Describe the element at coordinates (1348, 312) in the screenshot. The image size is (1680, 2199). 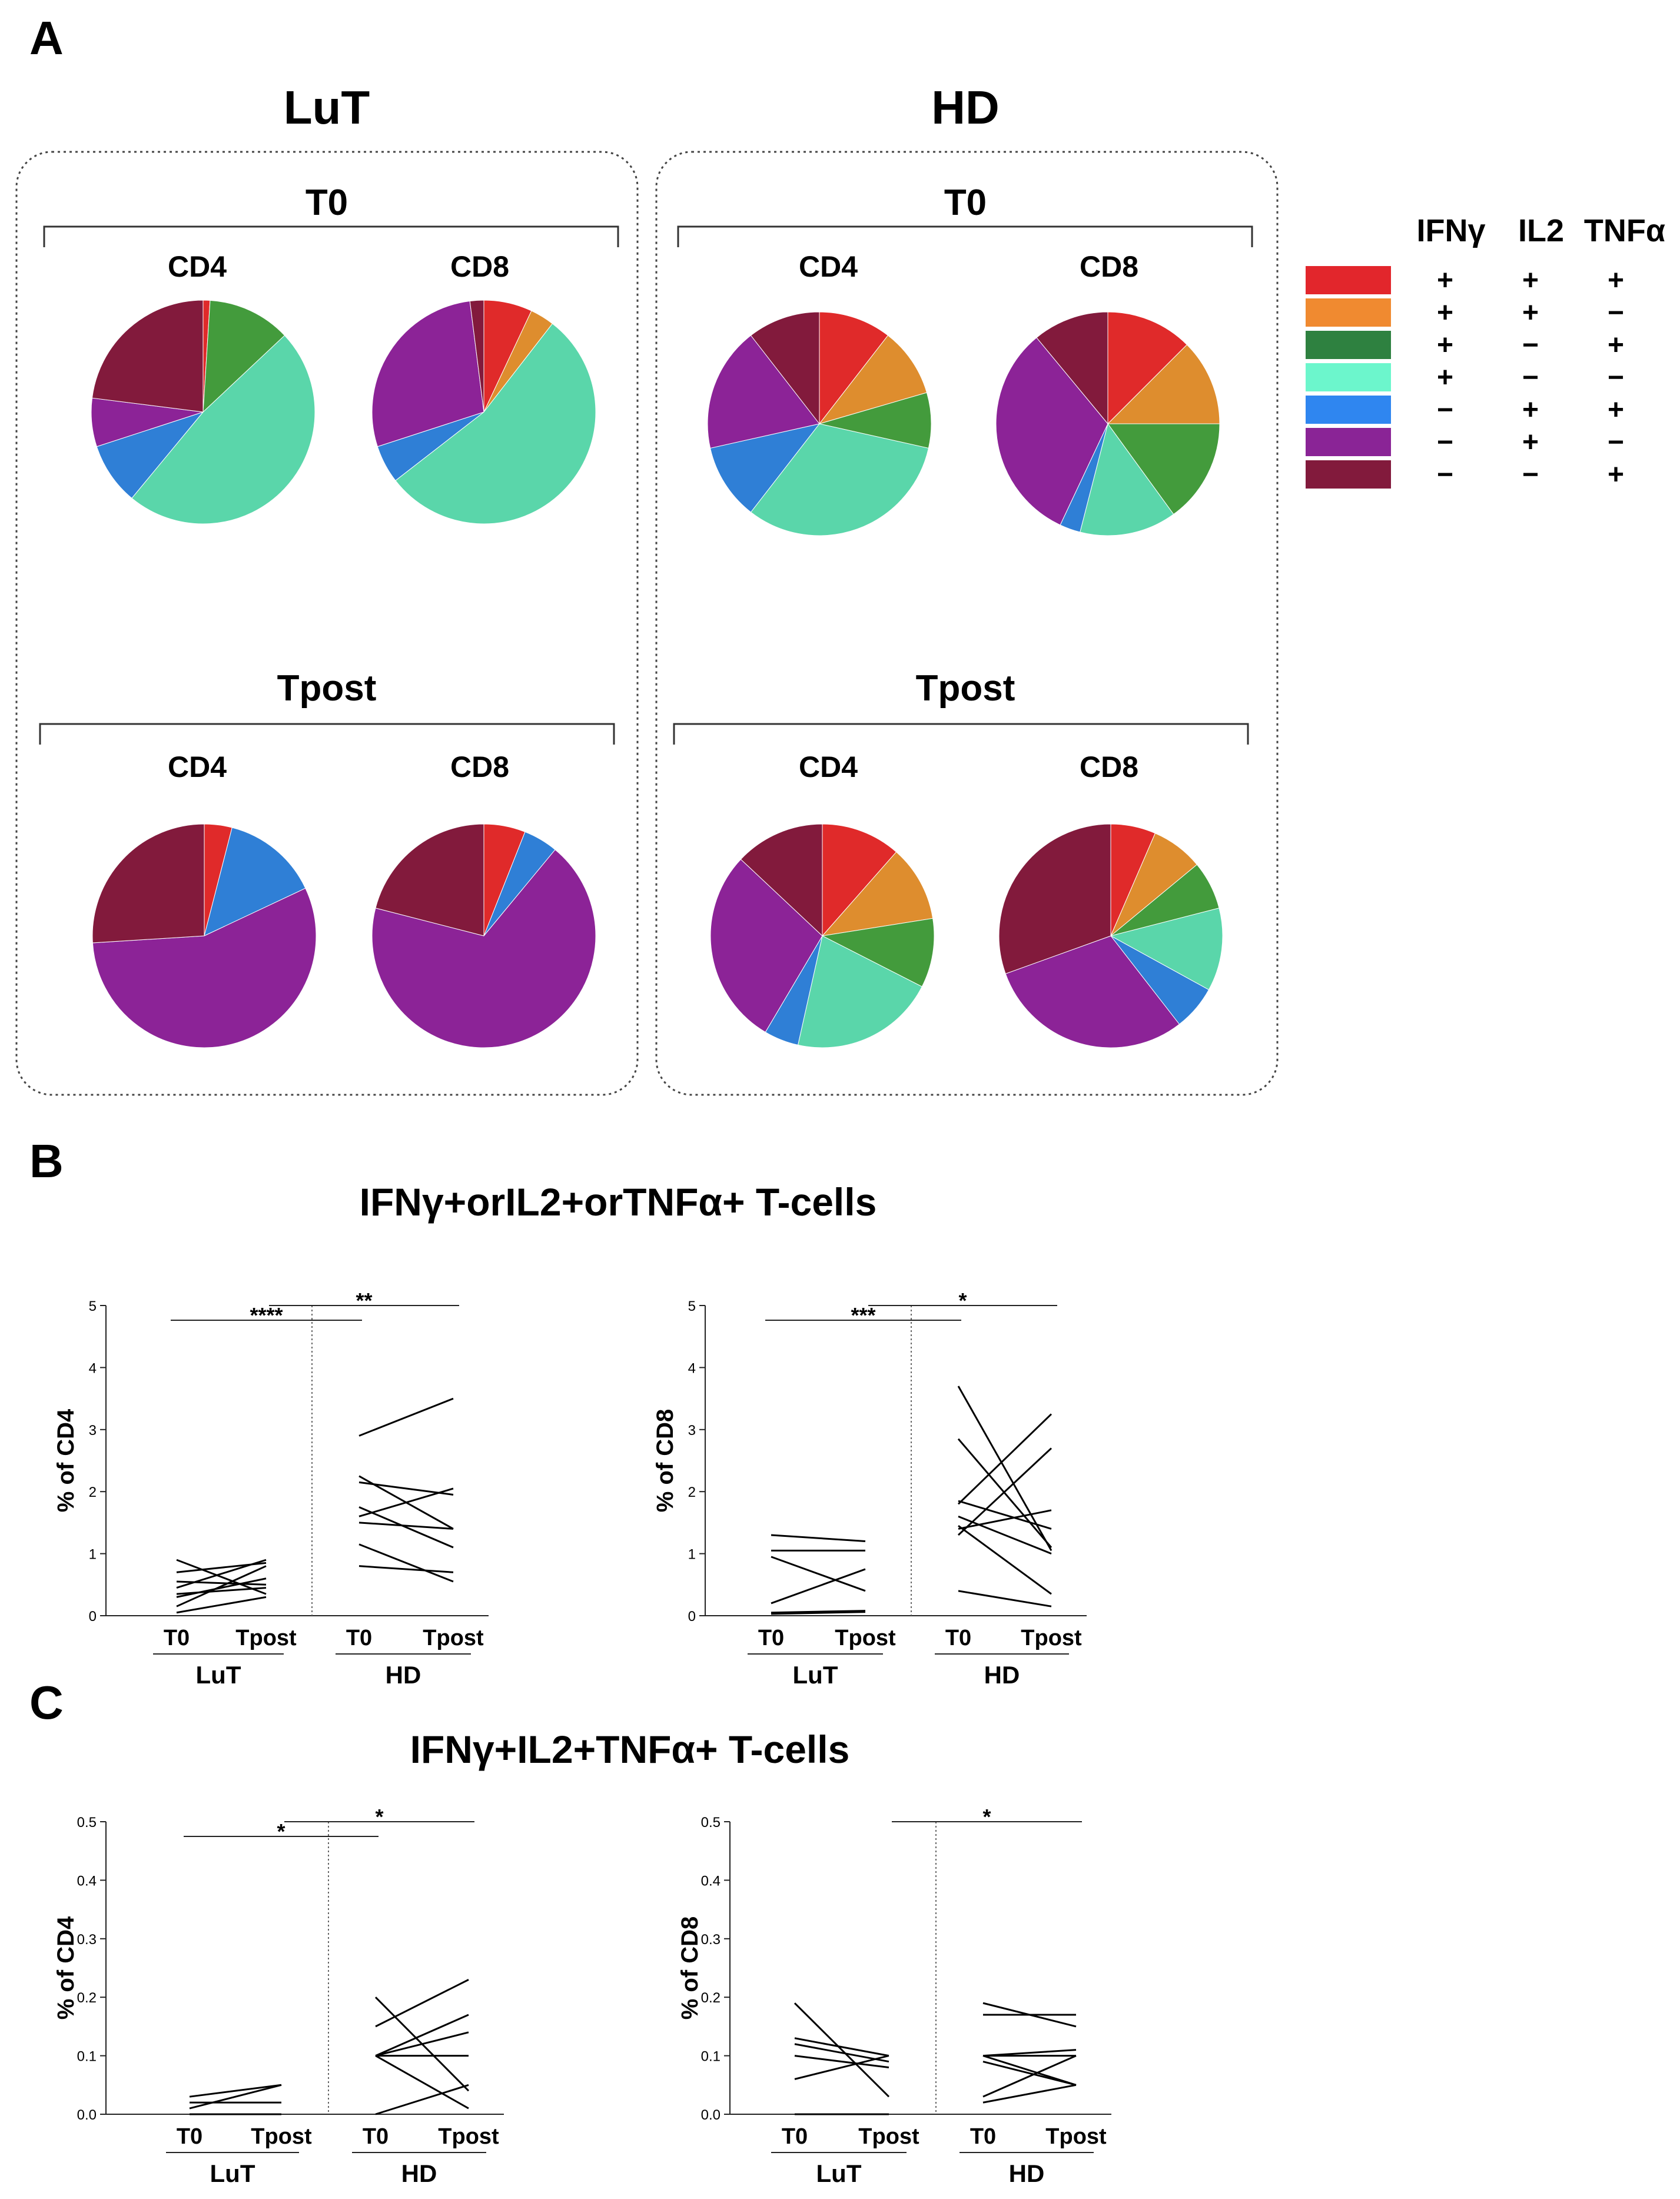
I see `legend-swatch-ifng-il2` at that location.